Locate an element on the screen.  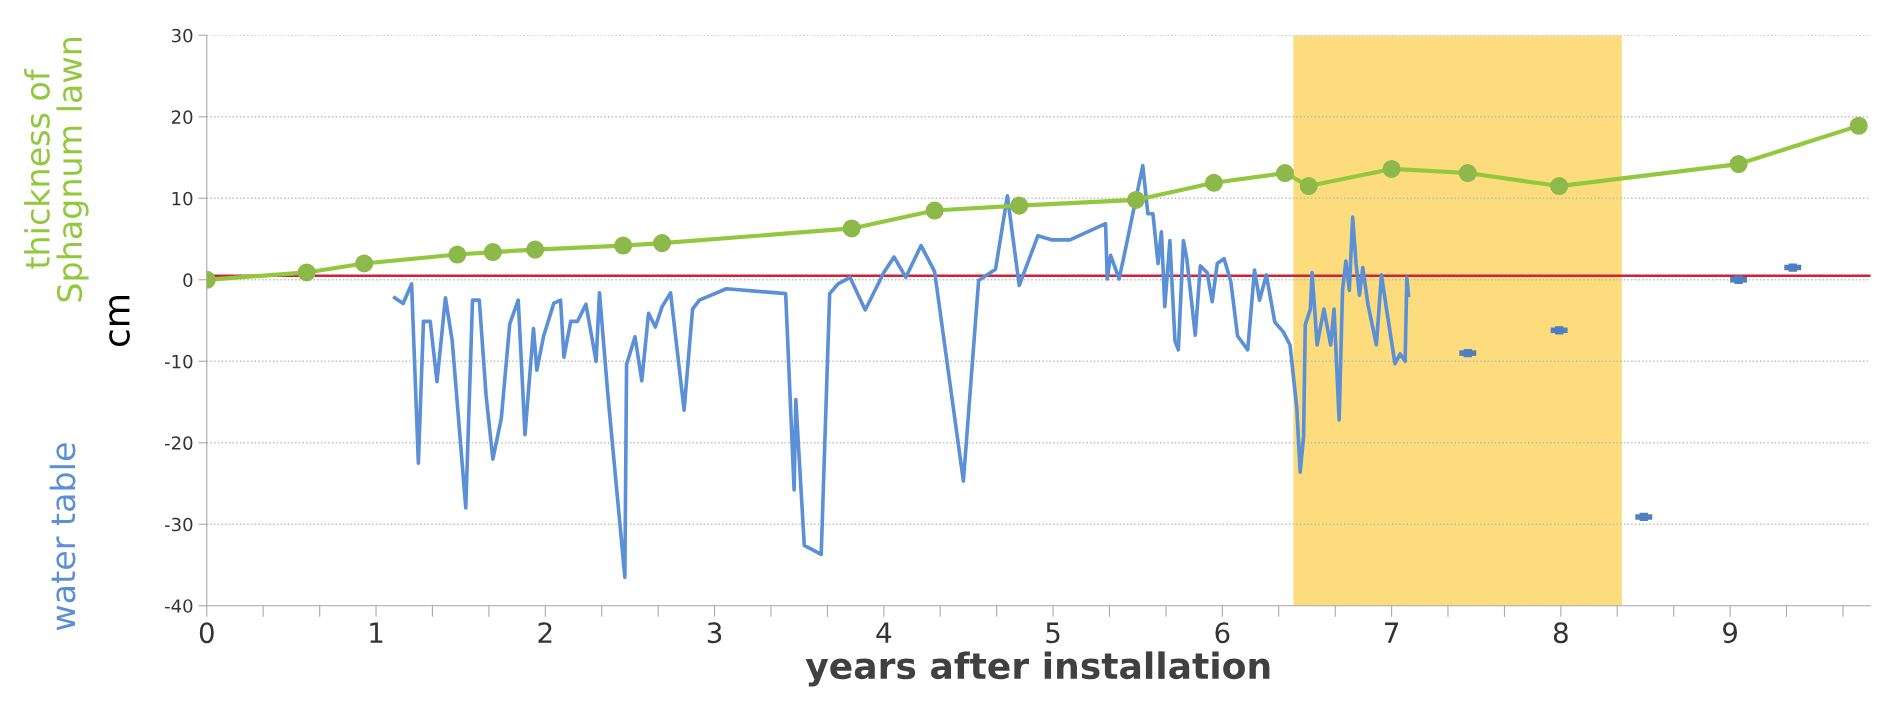
x-tick-label: 8 is located at coordinates (1560, 633).